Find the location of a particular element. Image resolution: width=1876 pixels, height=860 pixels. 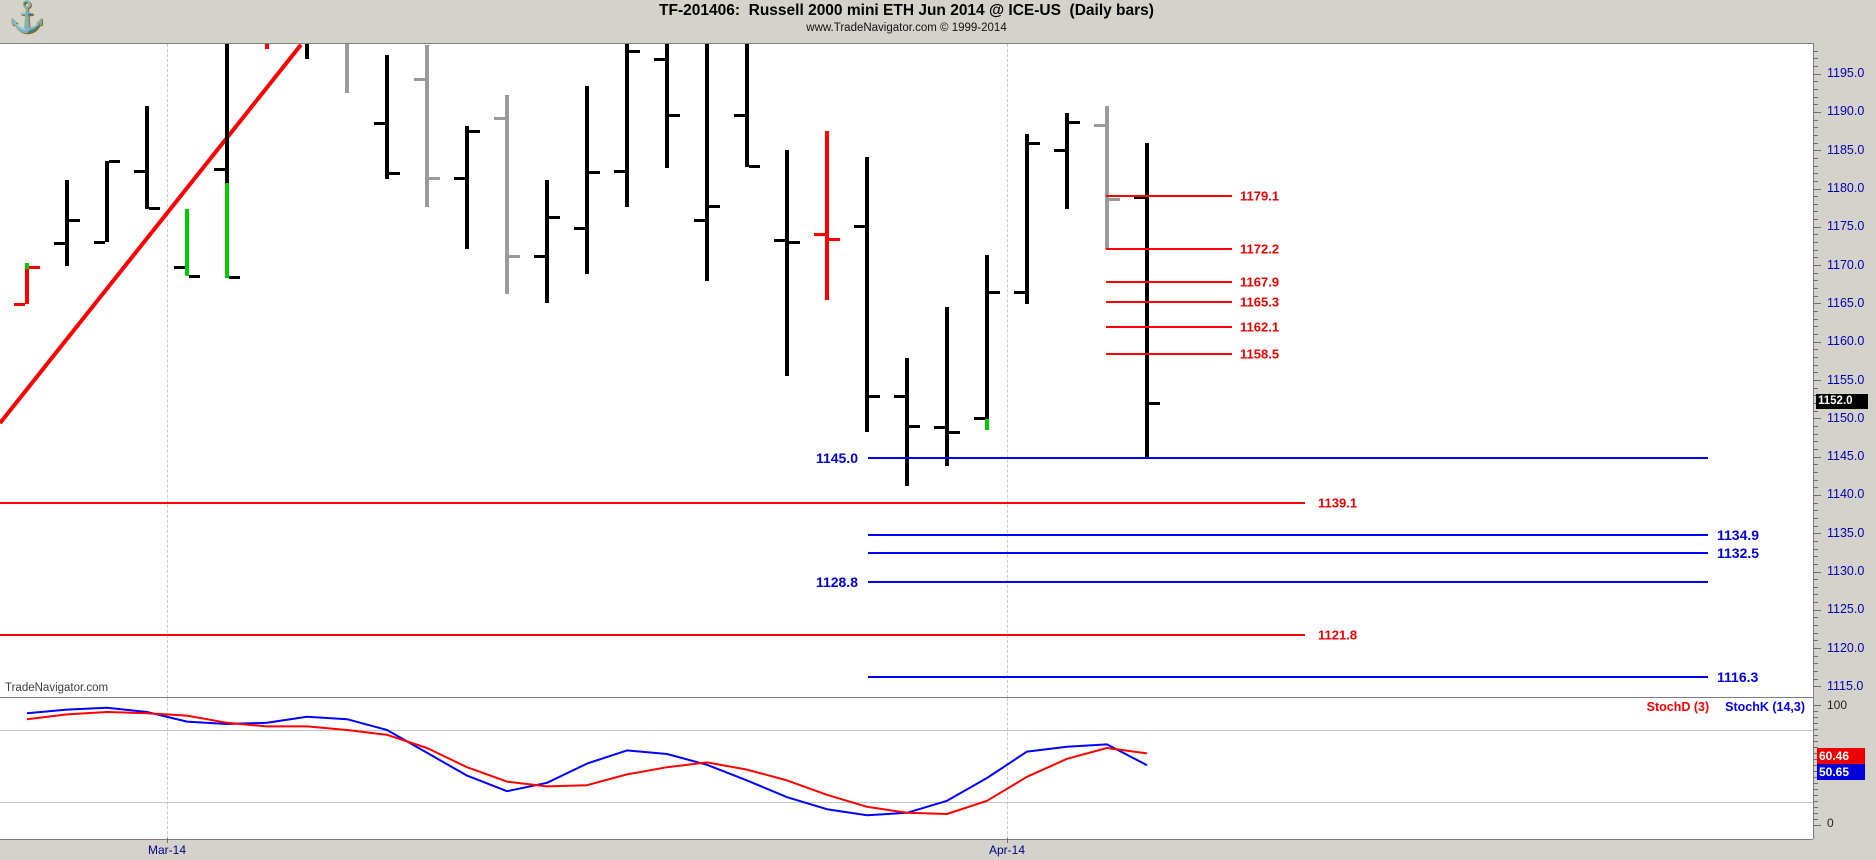

price-axis-label: 1195.0 is located at coordinates (1846, 73).